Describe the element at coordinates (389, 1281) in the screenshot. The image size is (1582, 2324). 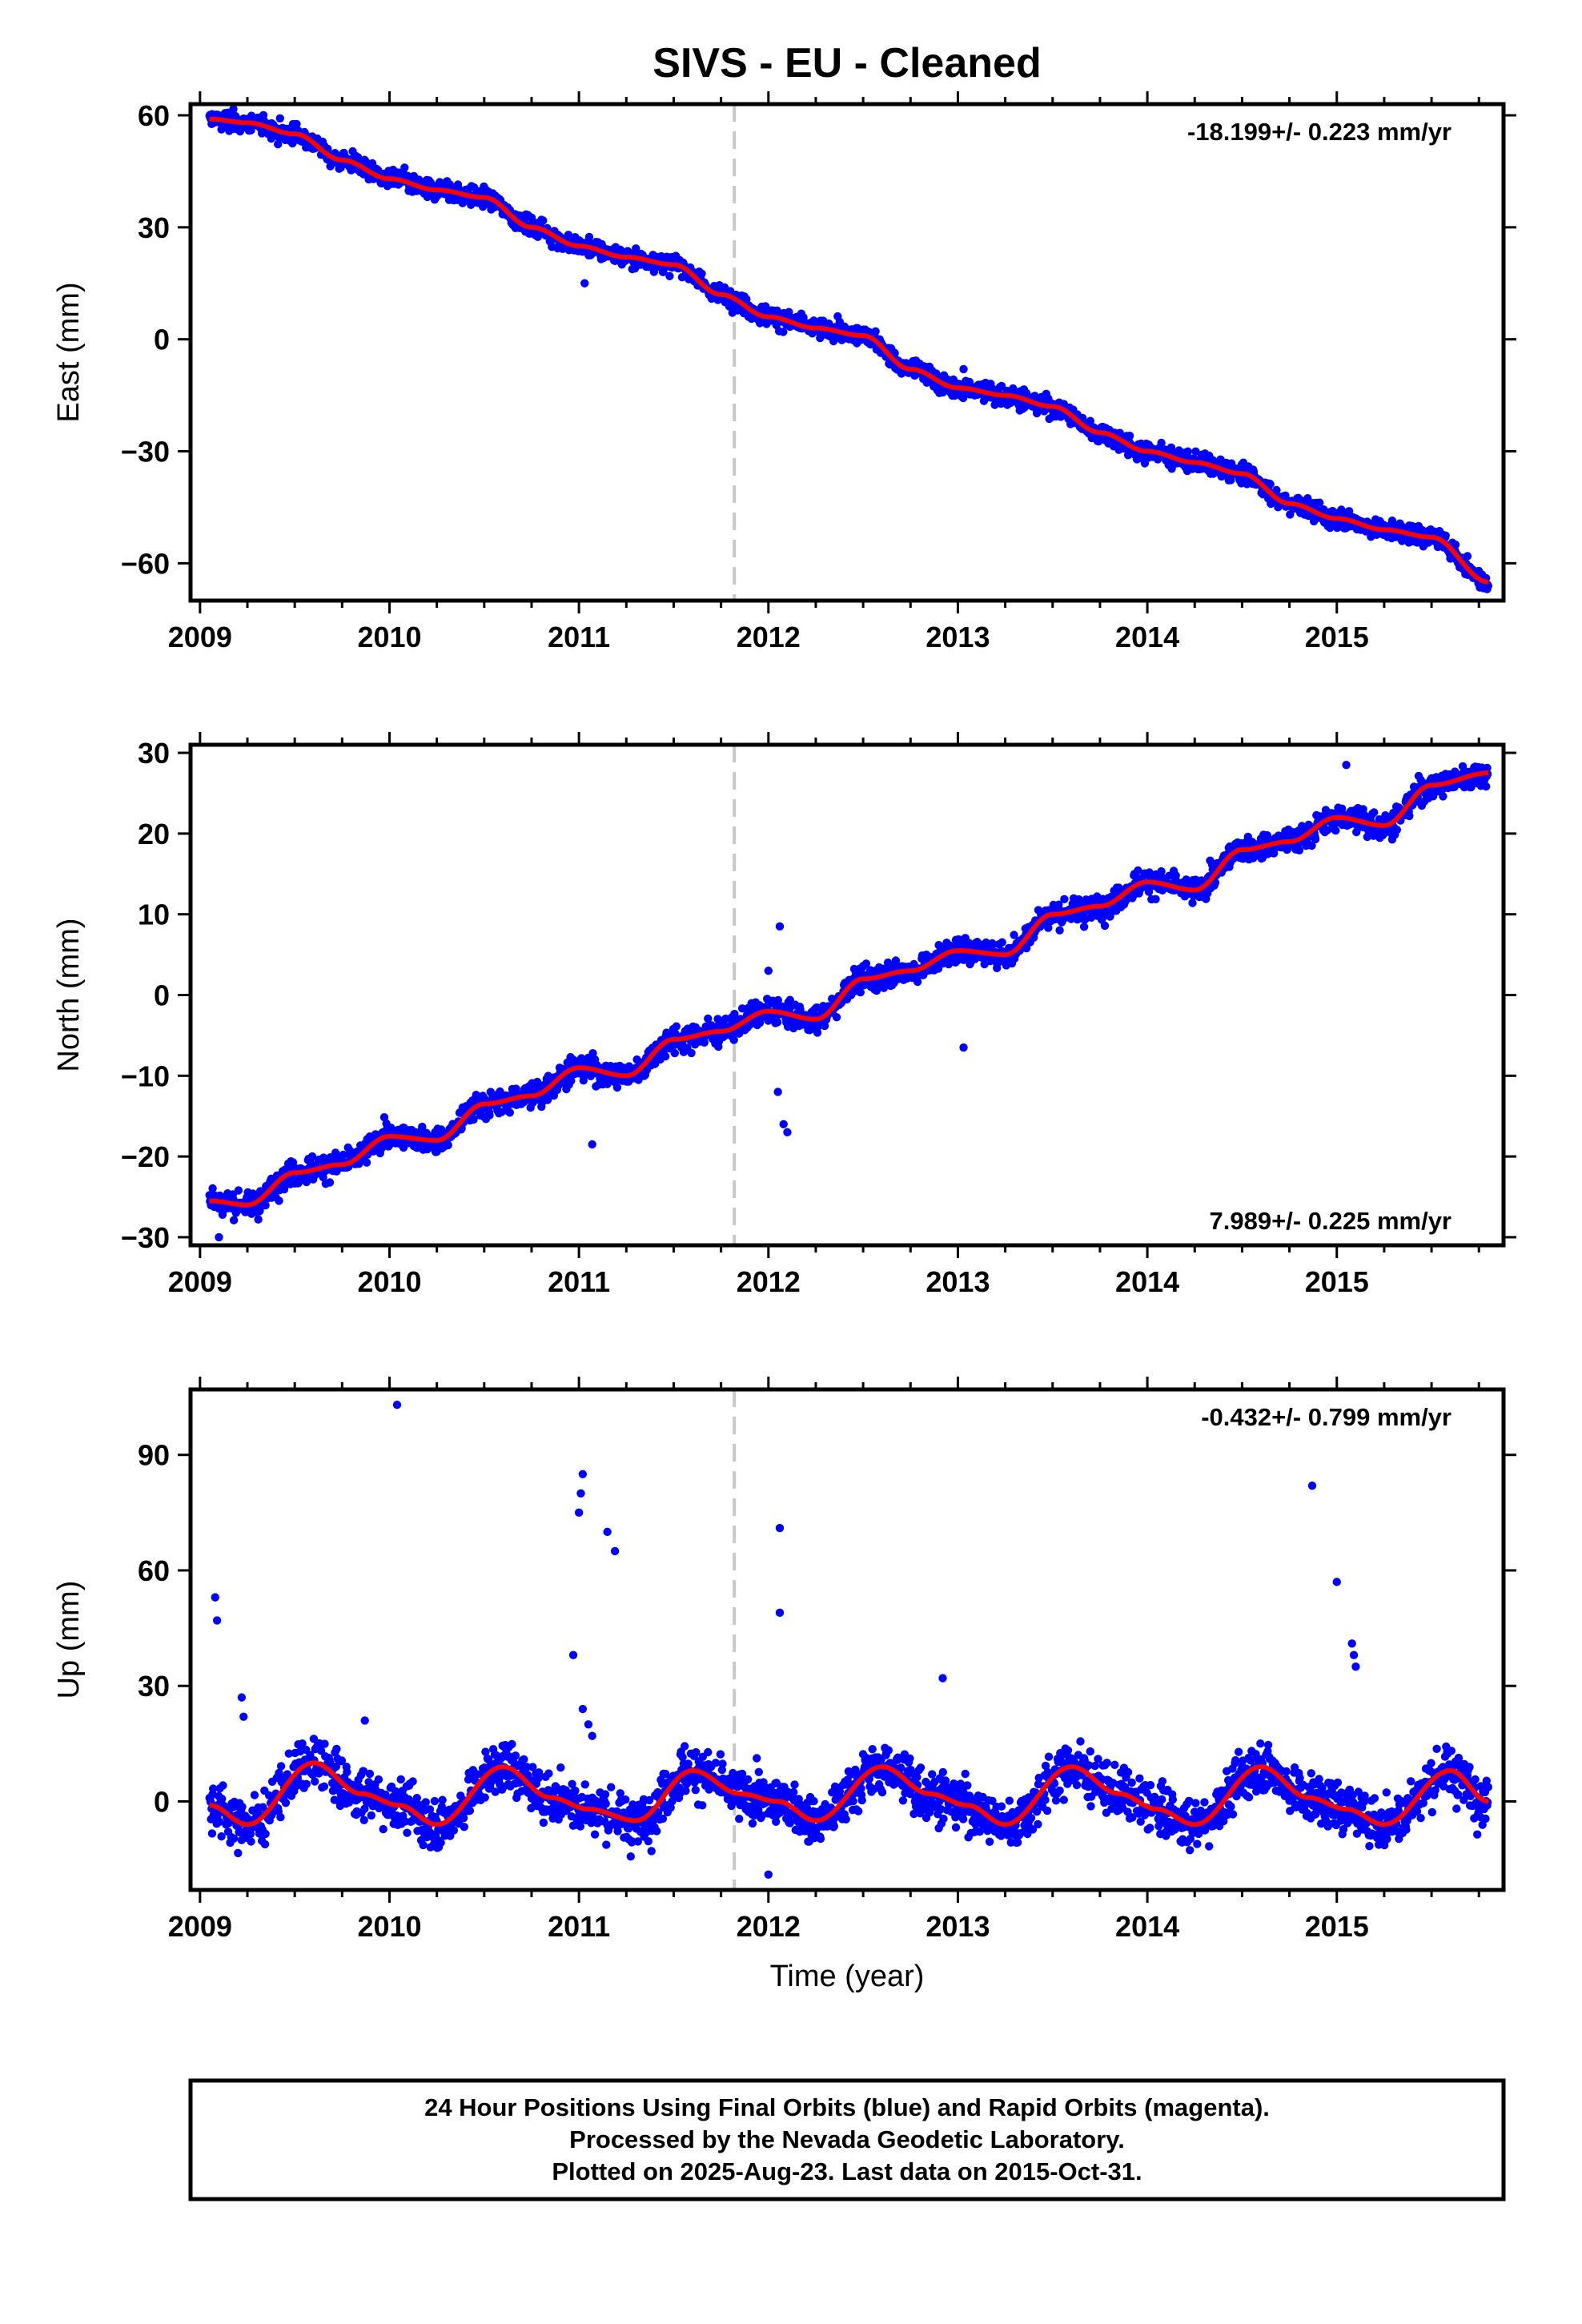
I see `x-tick-label: 2010` at that location.